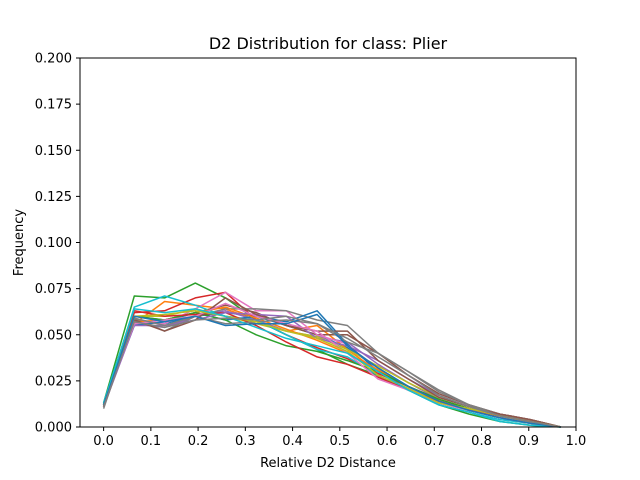 The height and width of the screenshot is (480, 640). Describe the element at coordinates (19, 242) in the screenshot. I see `y-axis-label: Frequency` at that location.